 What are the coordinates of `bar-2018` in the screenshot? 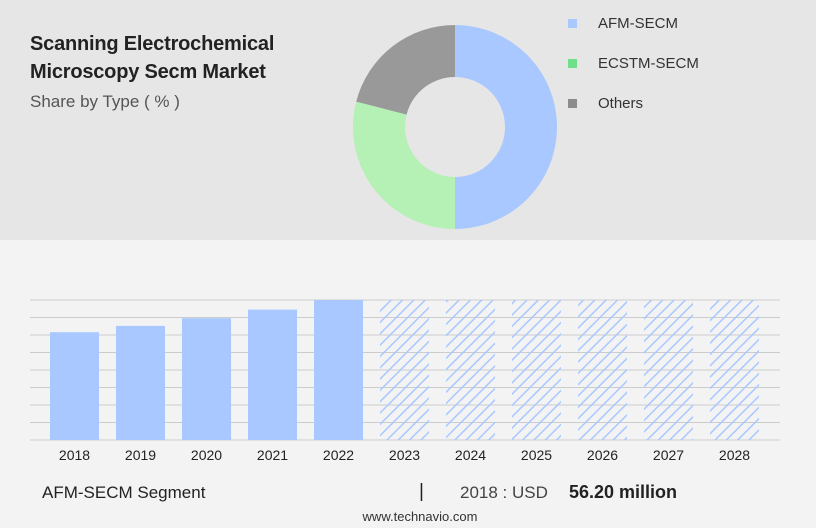 It's located at (74, 386).